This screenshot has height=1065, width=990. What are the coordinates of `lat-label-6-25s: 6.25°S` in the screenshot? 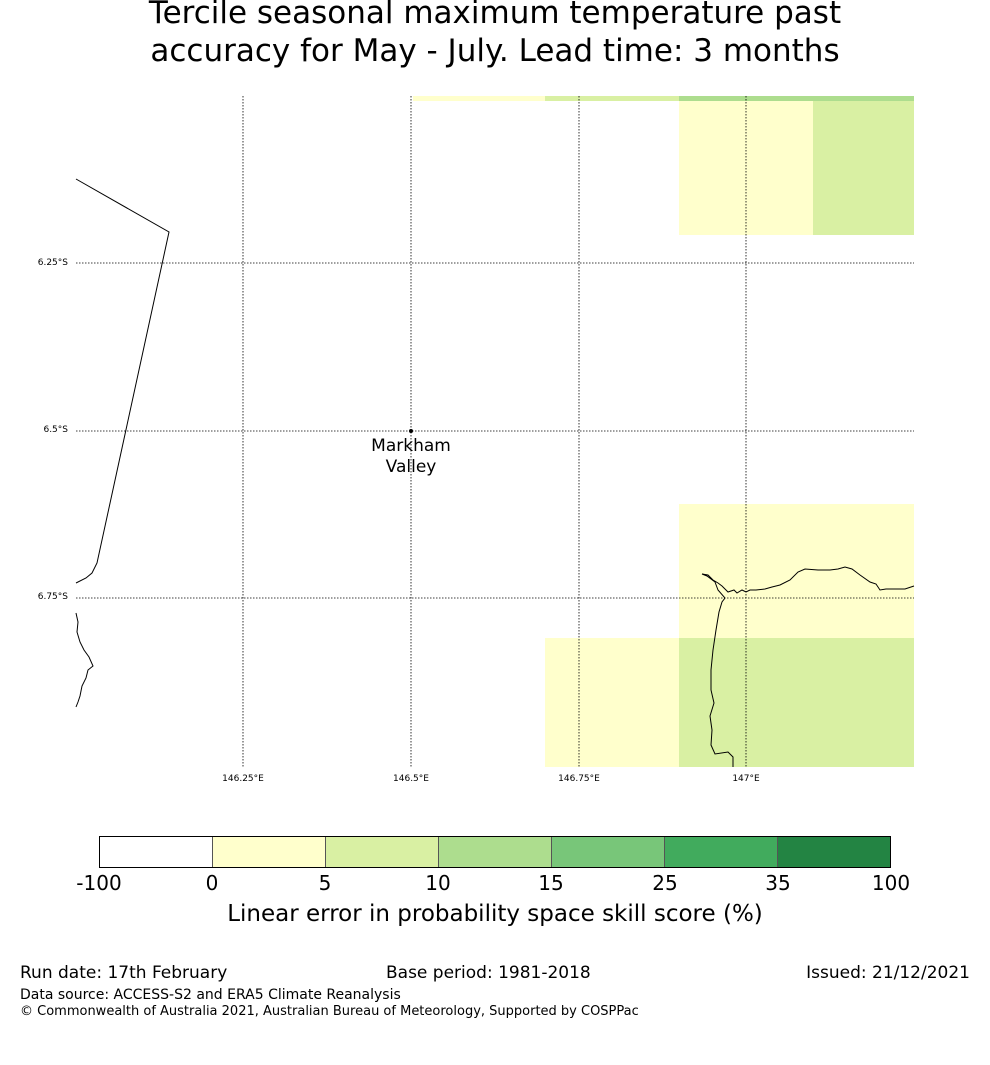 It's located at (52, 263).